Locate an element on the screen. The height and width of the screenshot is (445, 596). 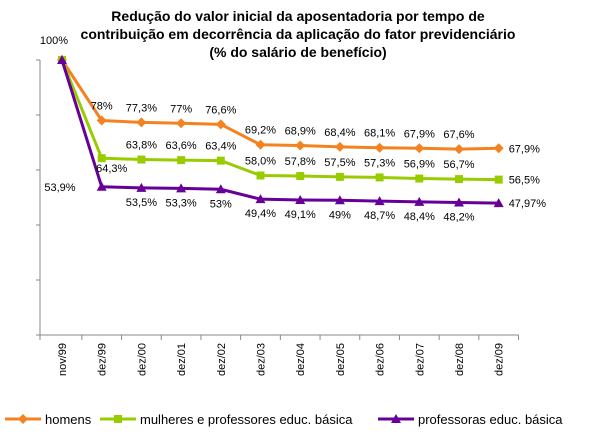
data-label: 78% is located at coordinates (102, 107).